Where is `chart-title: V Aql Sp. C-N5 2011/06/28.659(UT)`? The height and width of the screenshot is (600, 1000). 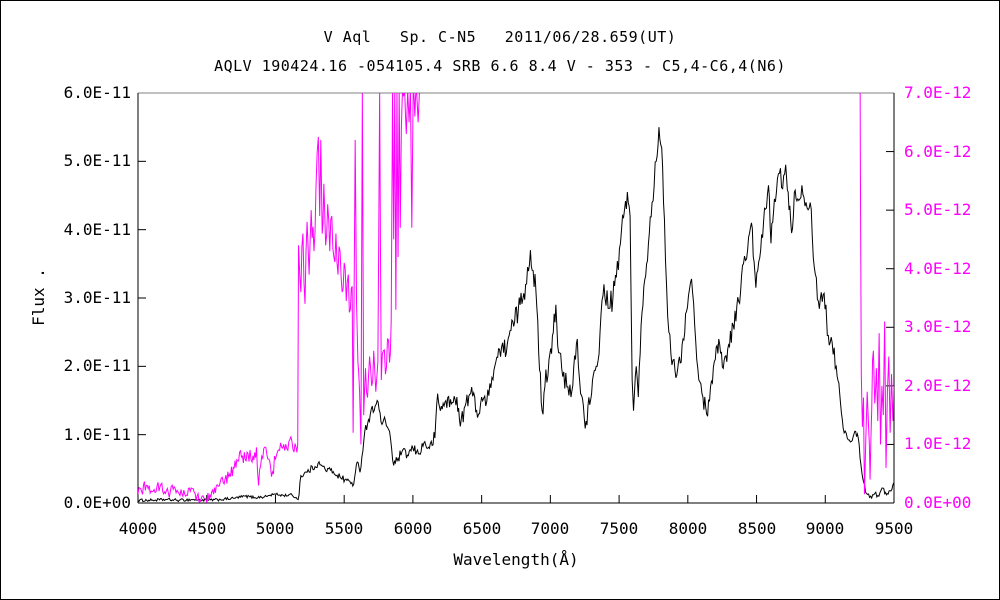 chart-title: V Aql Sp. C-N5 2011/06/28.659(UT) is located at coordinates (500, 37).